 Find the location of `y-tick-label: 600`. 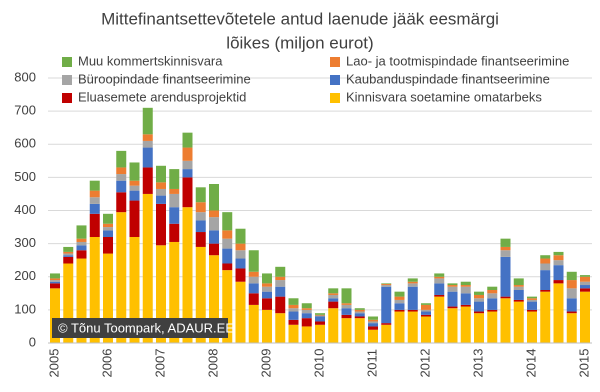

y-tick-label: 600 is located at coordinates (25, 143).